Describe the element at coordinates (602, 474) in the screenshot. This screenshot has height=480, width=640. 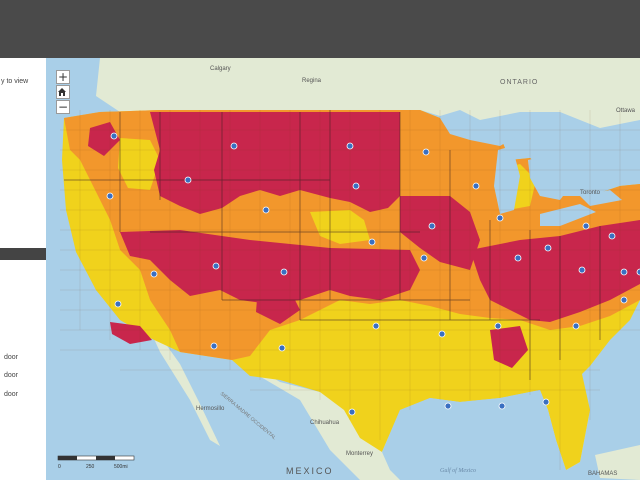
I see `label-bahamas: BAHAMAS` at that location.